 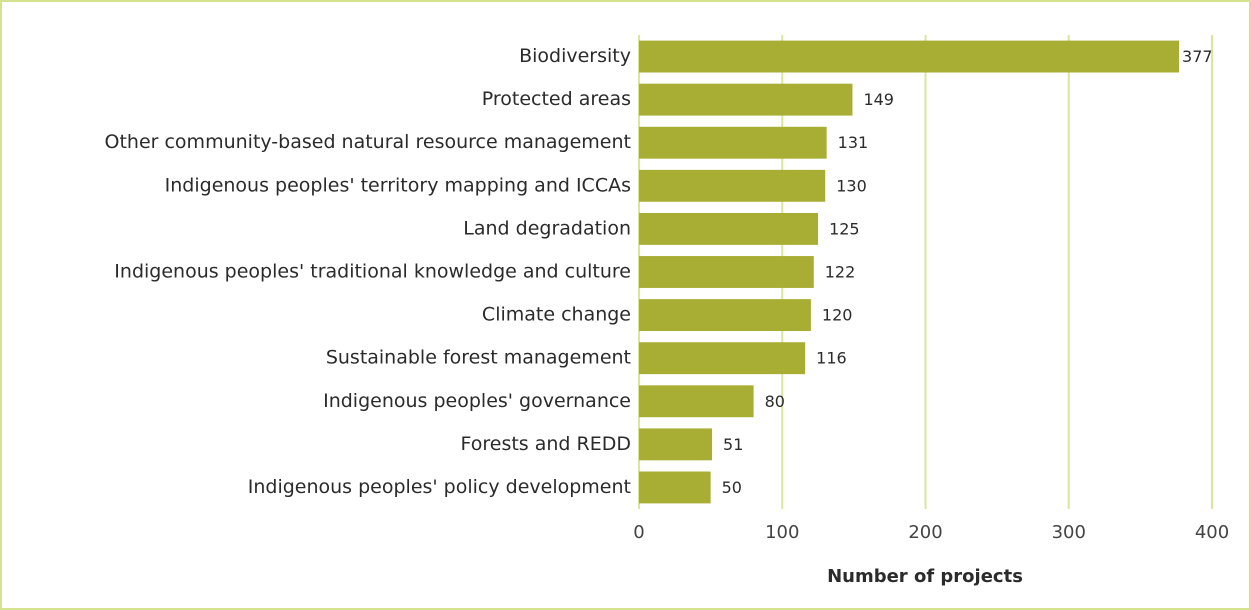 What do you see at coordinates (638, 532) in the screenshot?
I see `x-tick-label: 0` at bounding box center [638, 532].